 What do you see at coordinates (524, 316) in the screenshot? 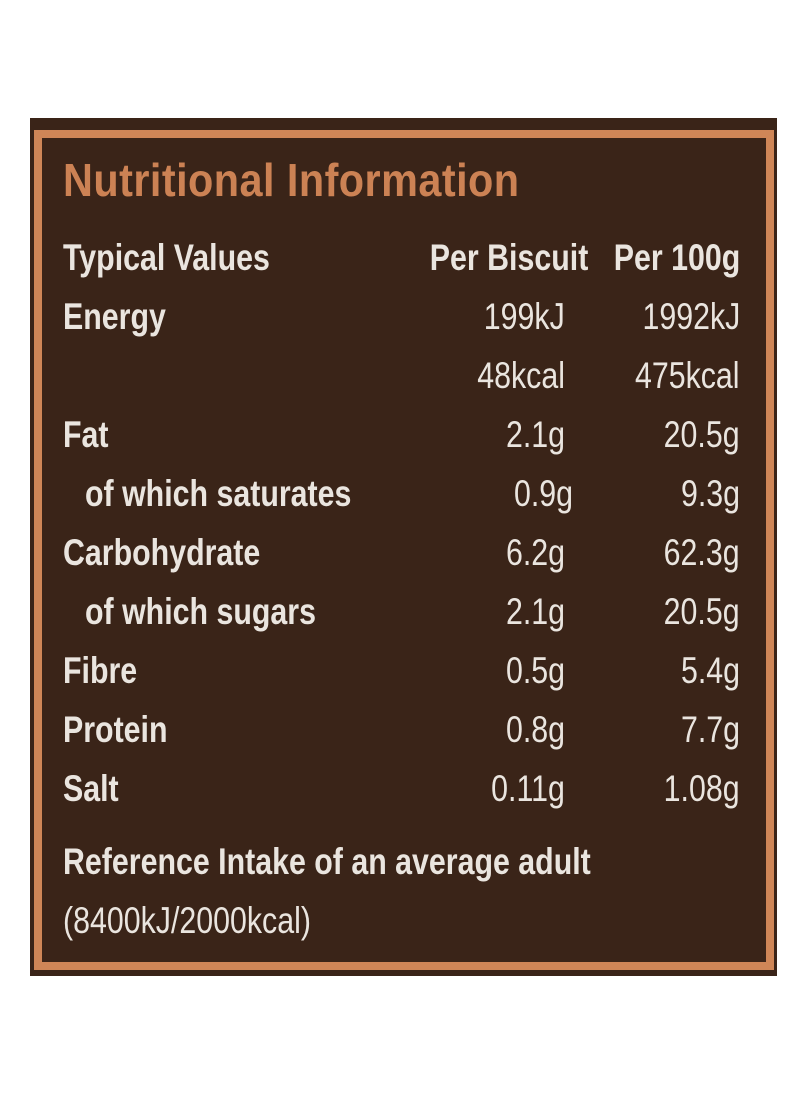
I see `value-per-biscuit: 199kJ` at bounding box center [524, 316].